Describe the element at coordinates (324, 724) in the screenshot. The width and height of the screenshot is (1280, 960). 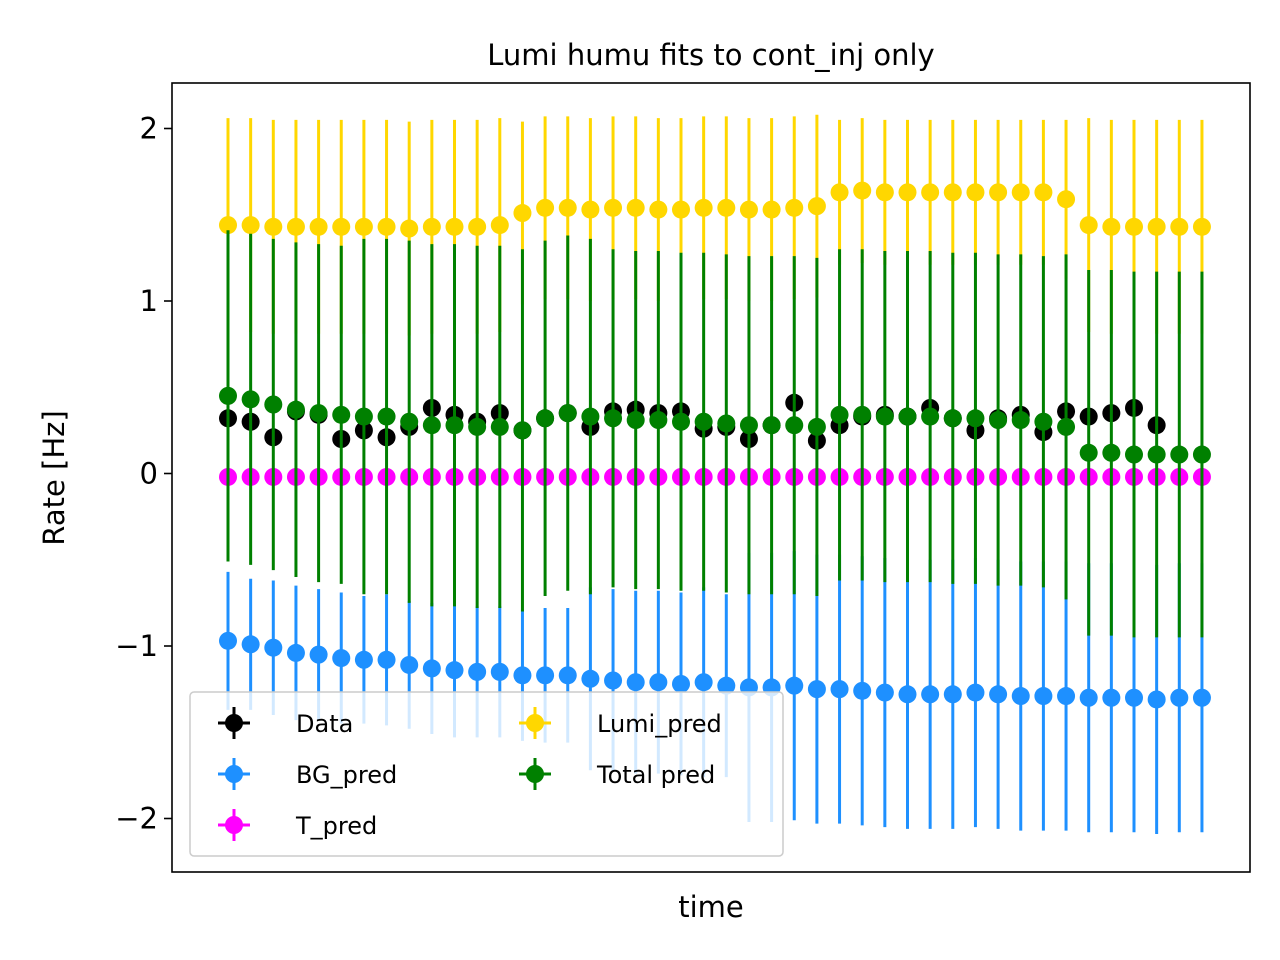
I see `legend-label: Data` at that location.